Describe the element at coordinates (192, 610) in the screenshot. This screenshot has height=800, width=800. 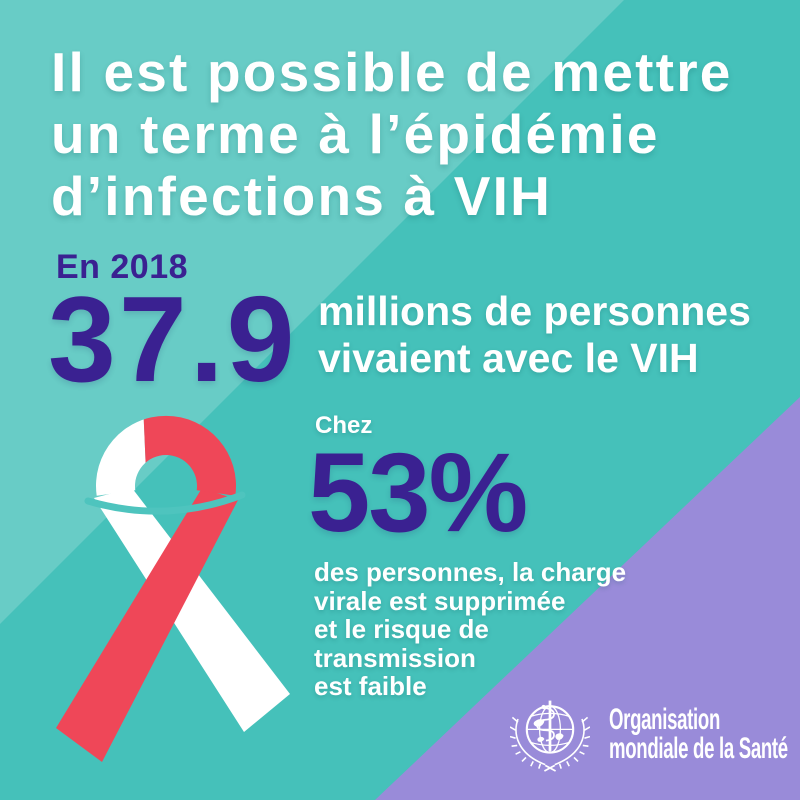
I see `ribbon-white-band` at that location.